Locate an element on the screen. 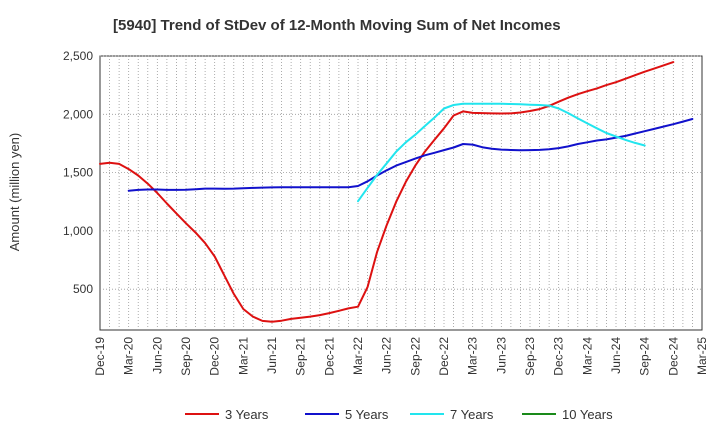 The height and width of the screenshot is (440, 720). legend: 3 Years 5 Years 7 Years 10 Years is located at coordinates (399, 414).